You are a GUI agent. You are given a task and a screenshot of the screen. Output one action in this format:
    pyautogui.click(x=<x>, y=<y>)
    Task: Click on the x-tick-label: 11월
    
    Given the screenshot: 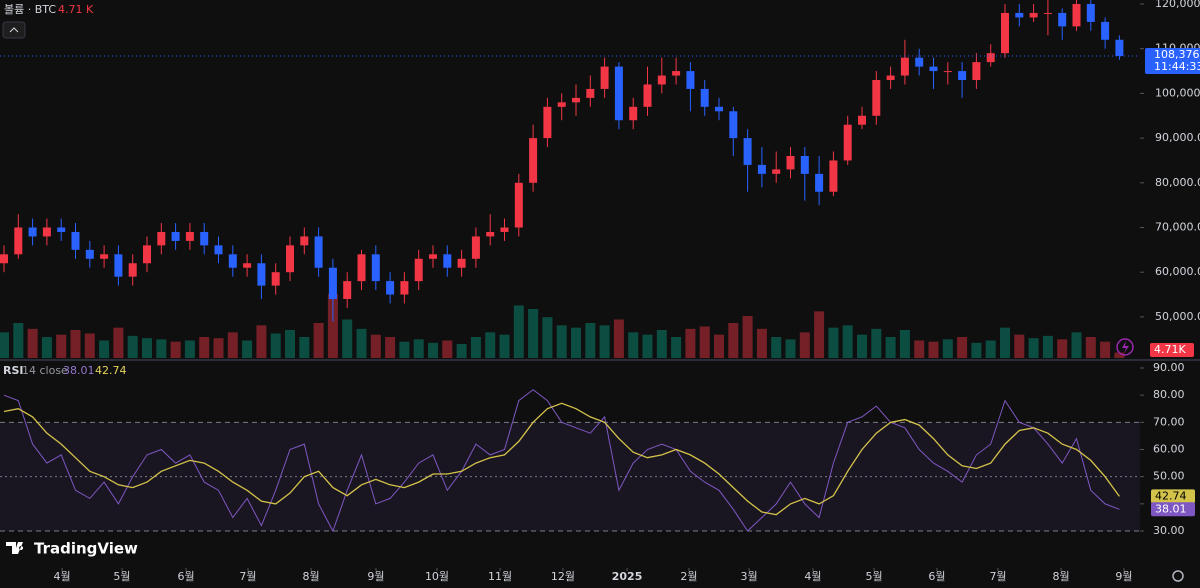 What is the action you would take?
    pyautogui.click(x=500, y=576)
    